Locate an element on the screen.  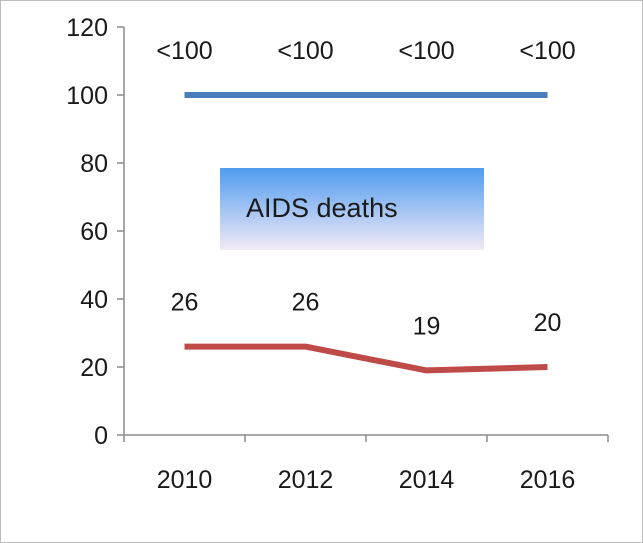
y-tick-label: 0 is located at coordinates (101, 436).